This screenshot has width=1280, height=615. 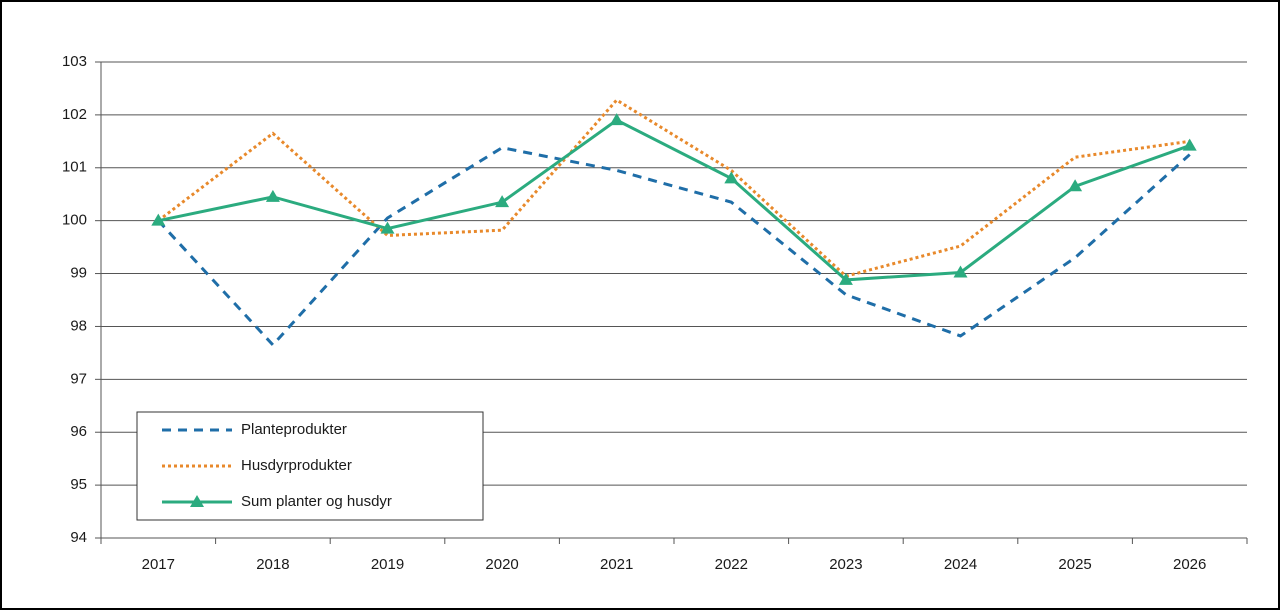 I want to click on legend-label: Husdyrprodukter, so click(x=296, y=465).